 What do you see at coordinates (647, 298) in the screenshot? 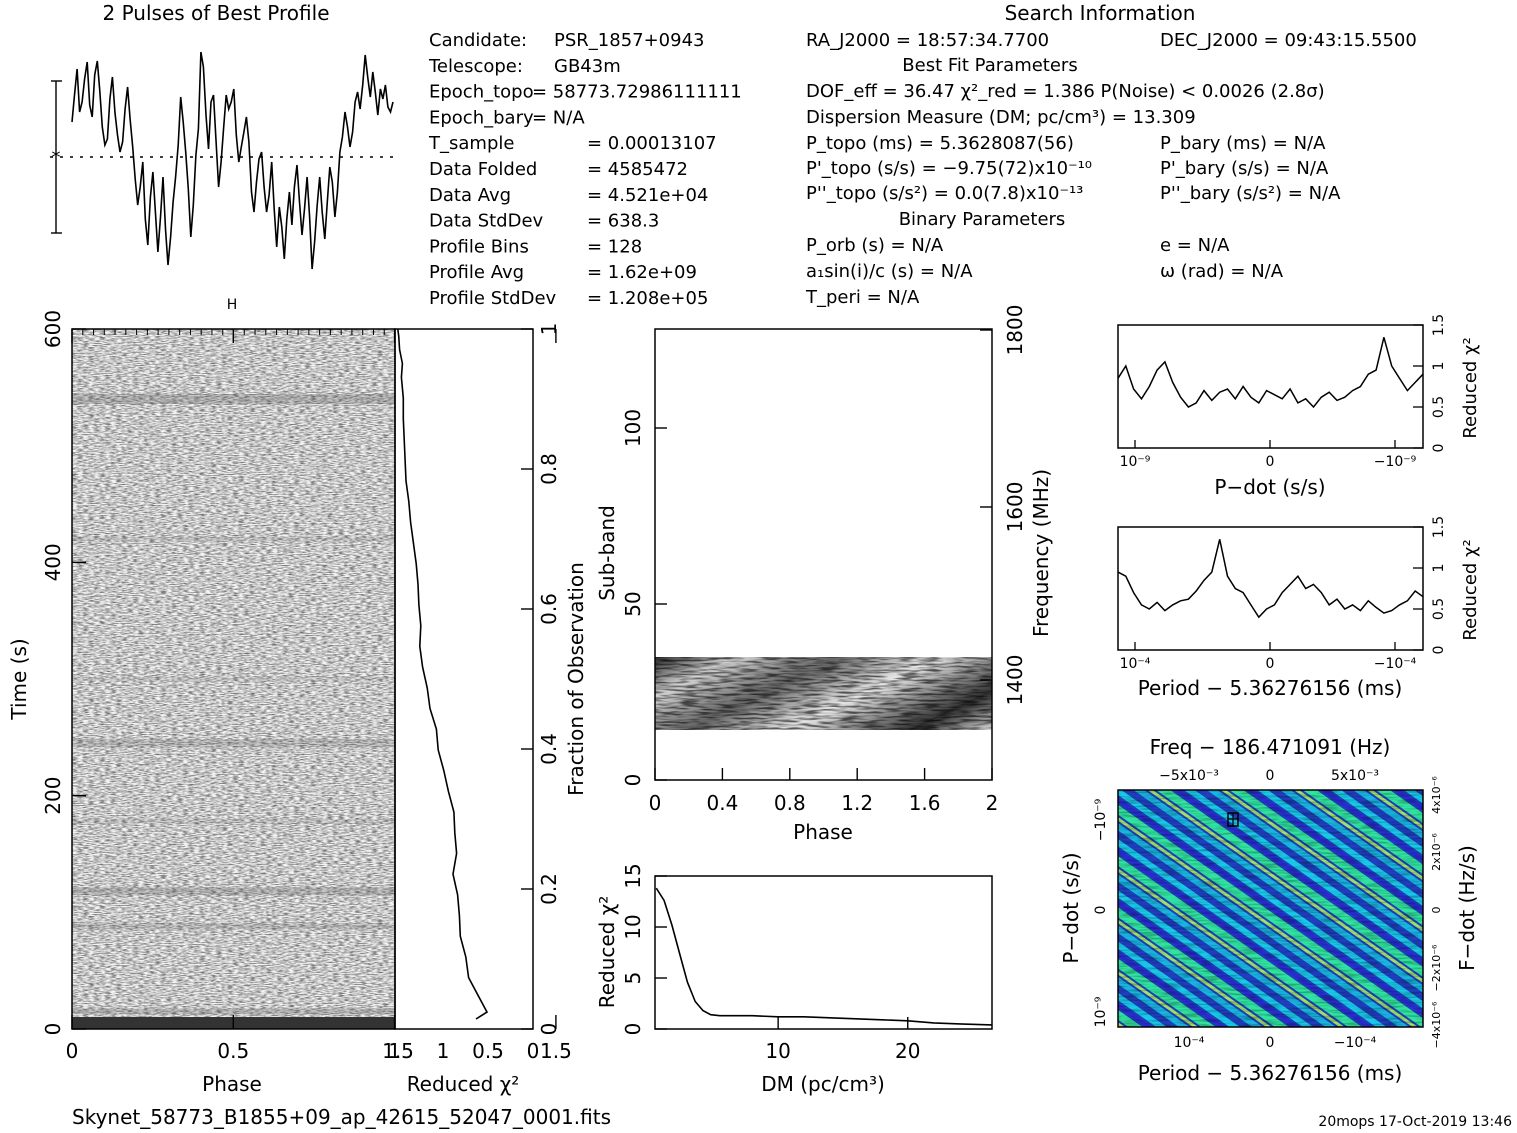
I see `param-value: = 1.208e+05` at bounding box center [647, 298].